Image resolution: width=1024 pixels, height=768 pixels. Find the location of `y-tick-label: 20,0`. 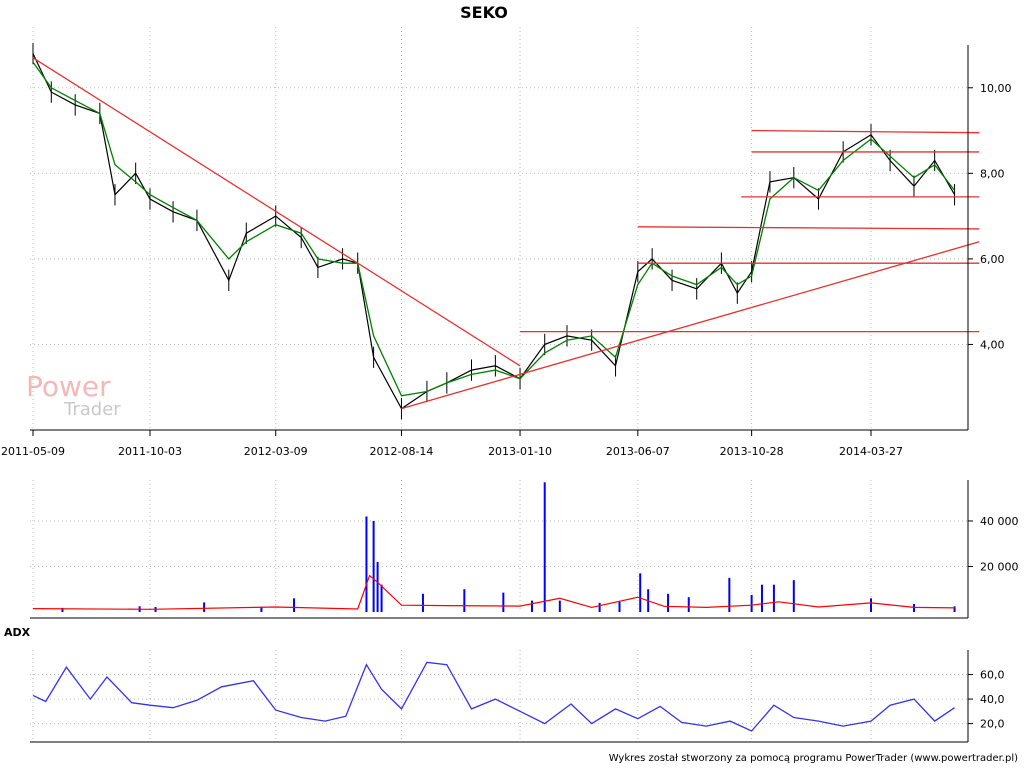

y-tick-label: 20,0 is located at coordinates (992, 724).